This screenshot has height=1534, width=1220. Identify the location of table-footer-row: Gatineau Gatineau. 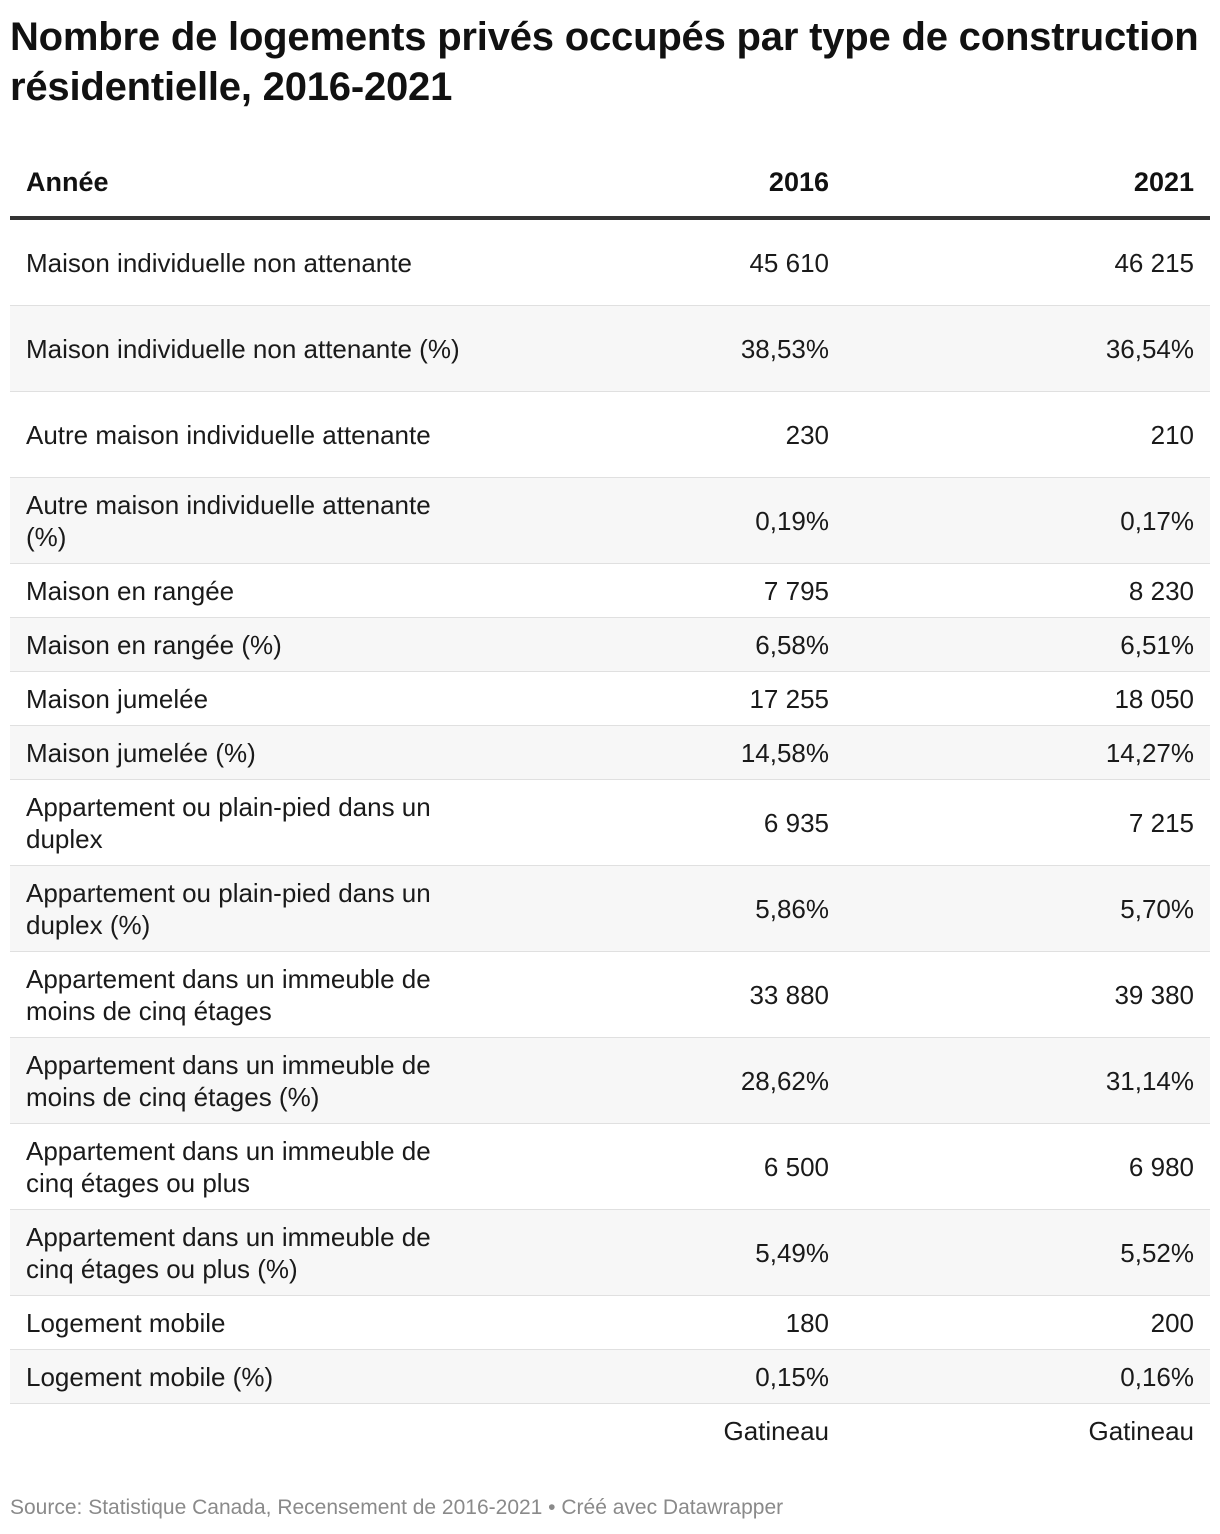
(610, 1430).